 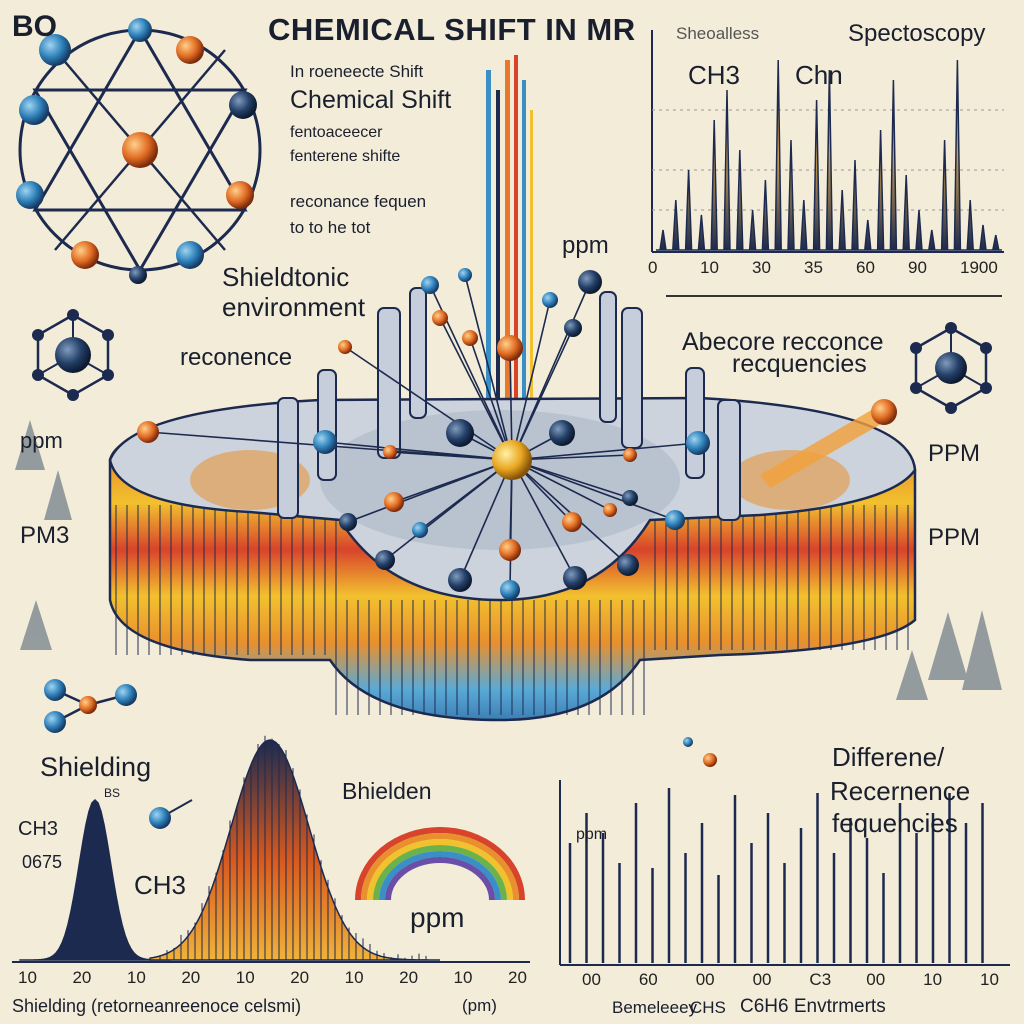 What do you see at coordinates (330, 228) in the screenshot?
I see `center-text-line6: to to he tot` at bounding box center [330, 228].